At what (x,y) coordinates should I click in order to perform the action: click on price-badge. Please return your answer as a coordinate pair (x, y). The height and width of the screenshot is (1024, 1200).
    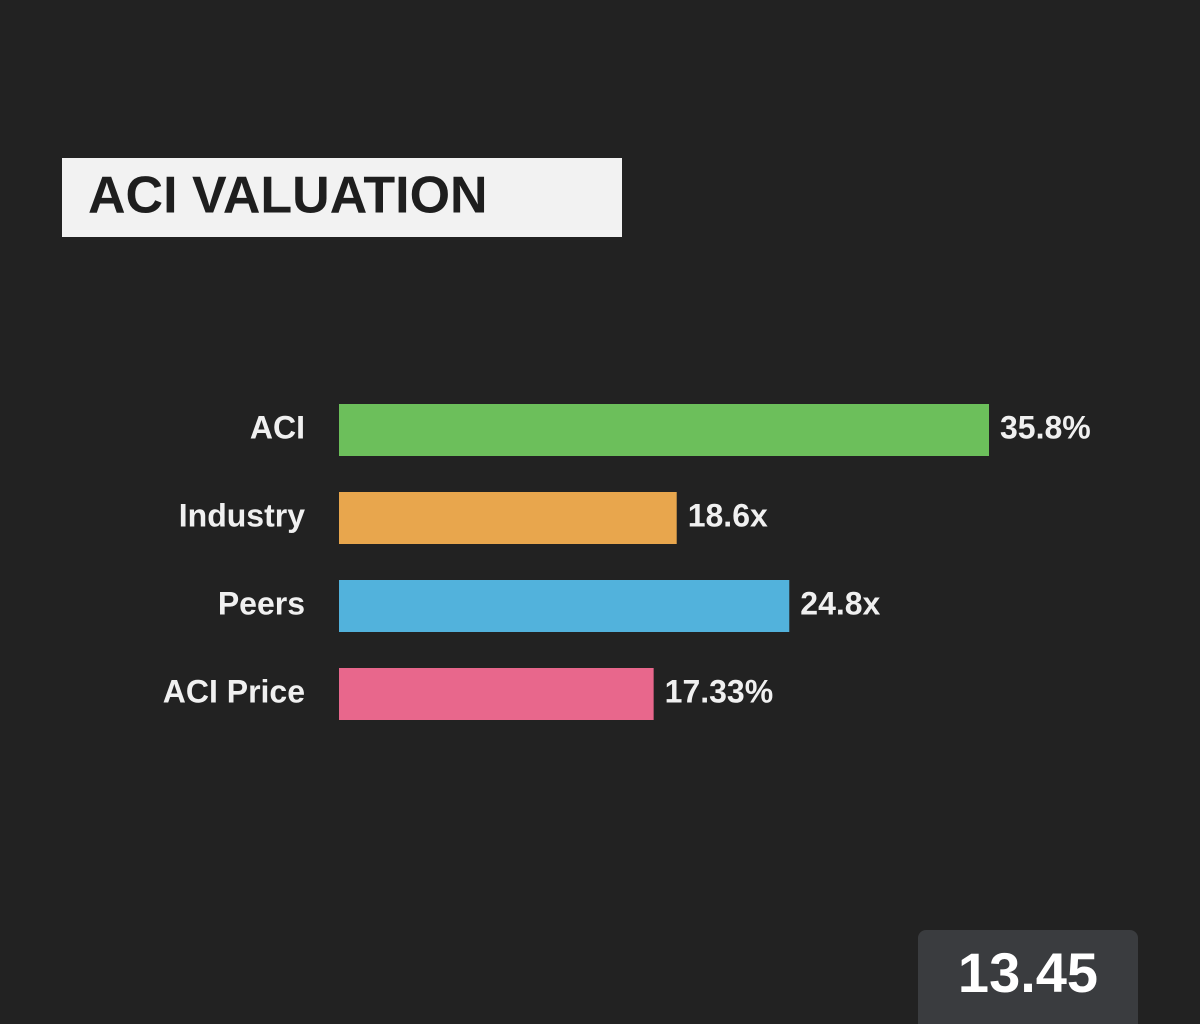
    Looking at the image, I should click on (1028, 977).